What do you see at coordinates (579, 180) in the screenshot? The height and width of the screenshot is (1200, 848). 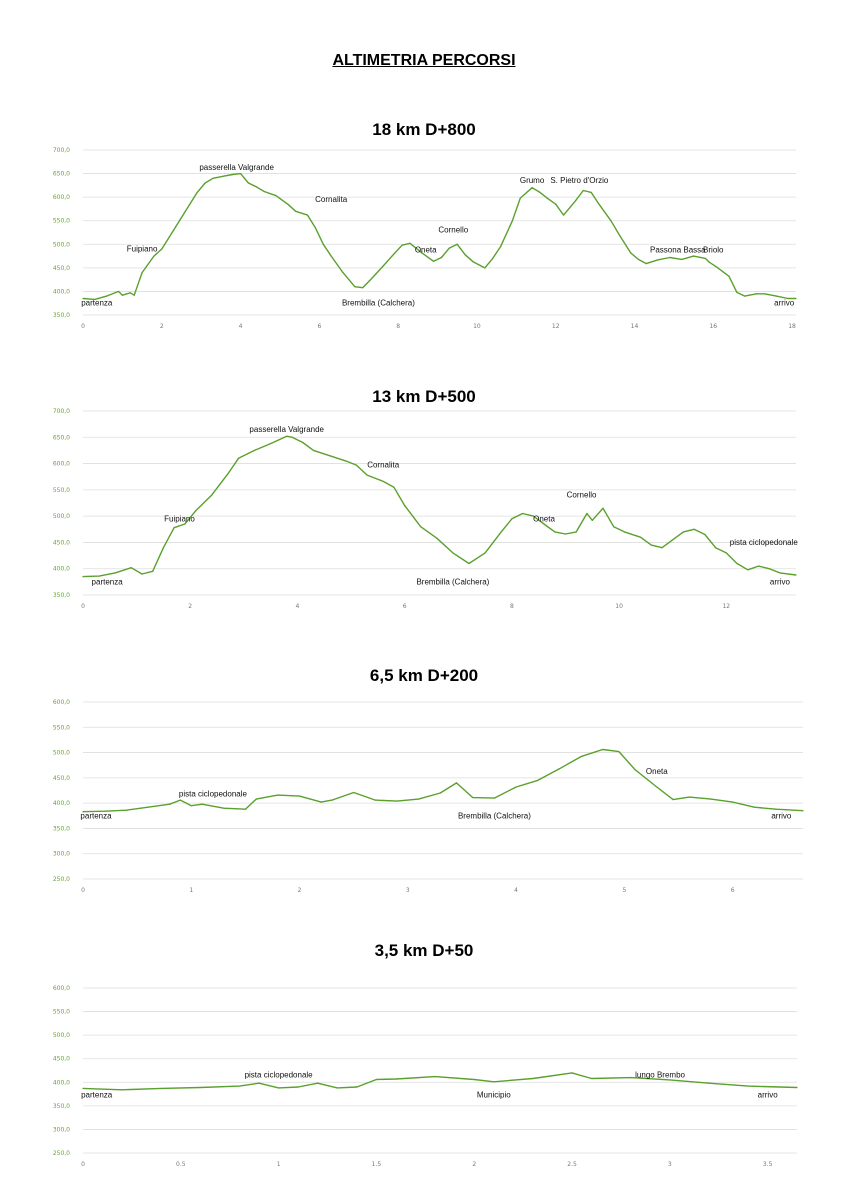 I see `place-label: S. Pietro d'Orzio` at bounding box center [579, 180].